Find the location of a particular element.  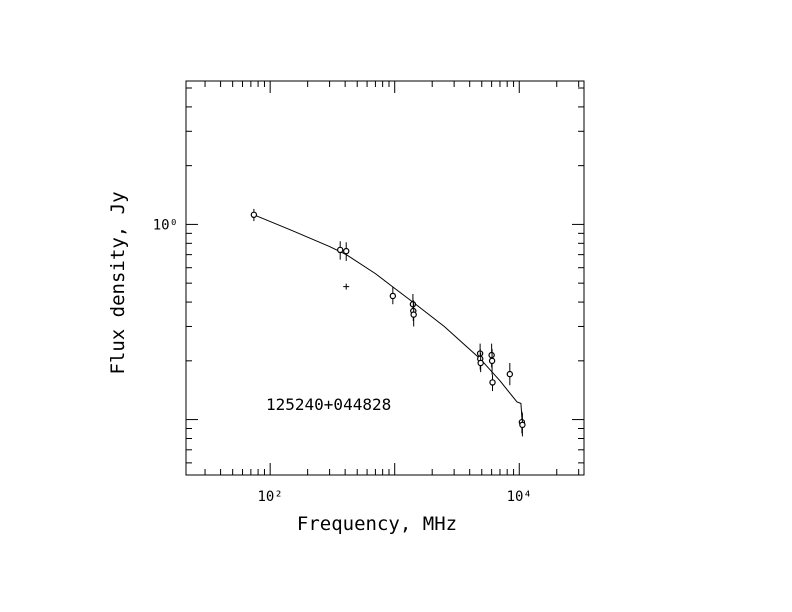

y-axis-label: Flux density, Jy is located at coordinates (118, 282).